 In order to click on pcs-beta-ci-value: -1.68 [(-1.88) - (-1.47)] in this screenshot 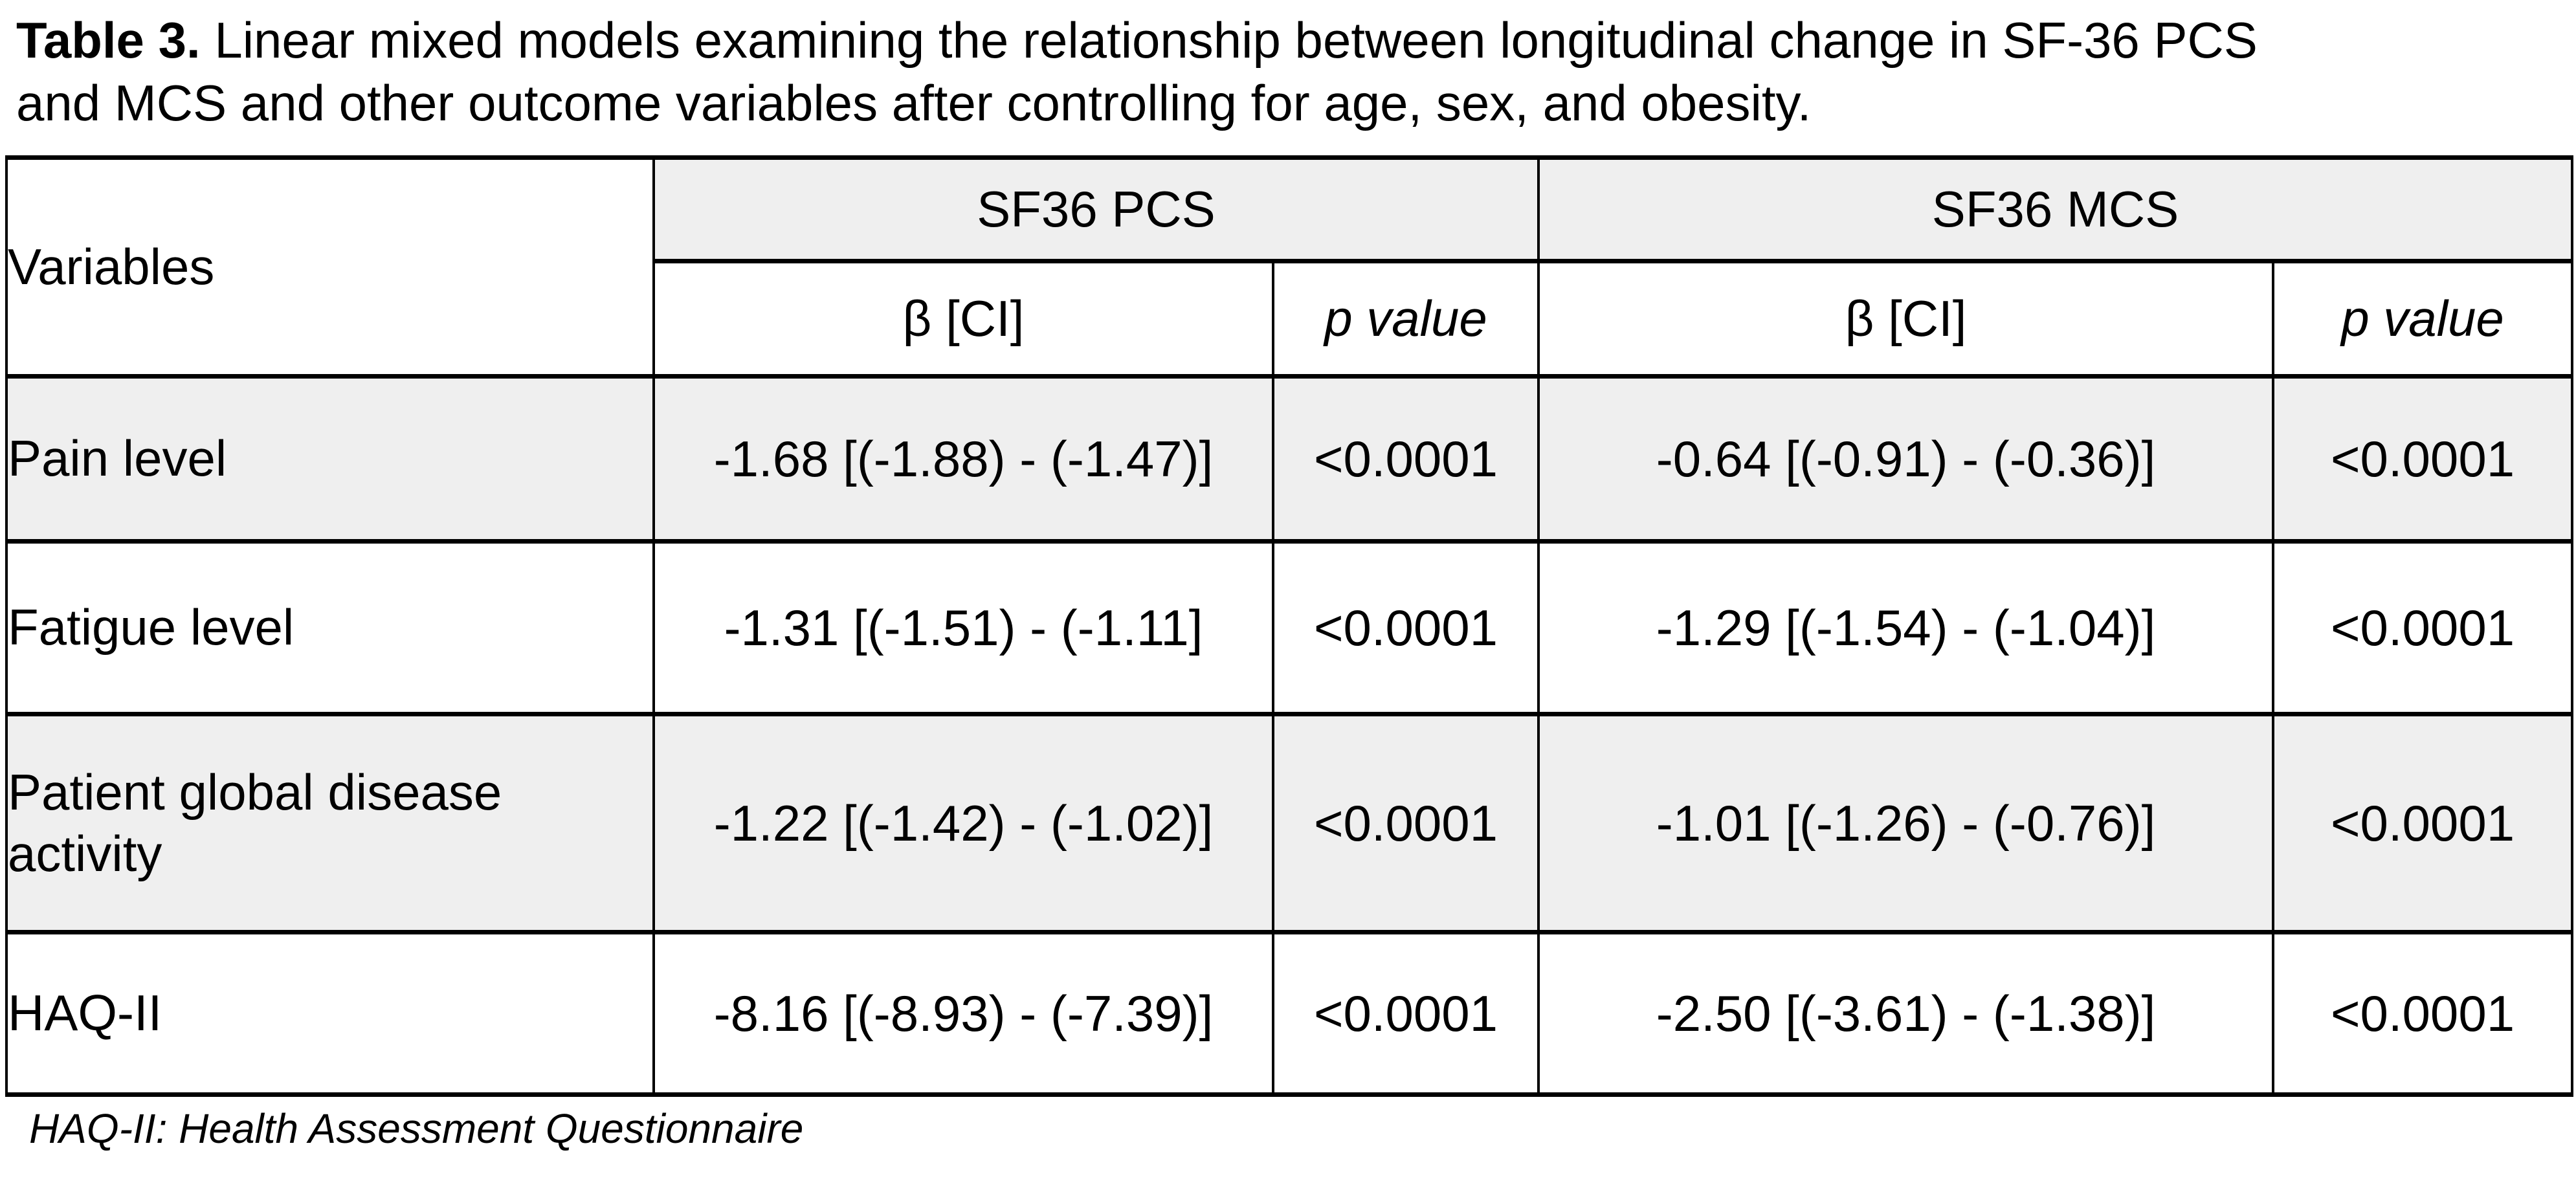, I will do `click(963, 459)`.